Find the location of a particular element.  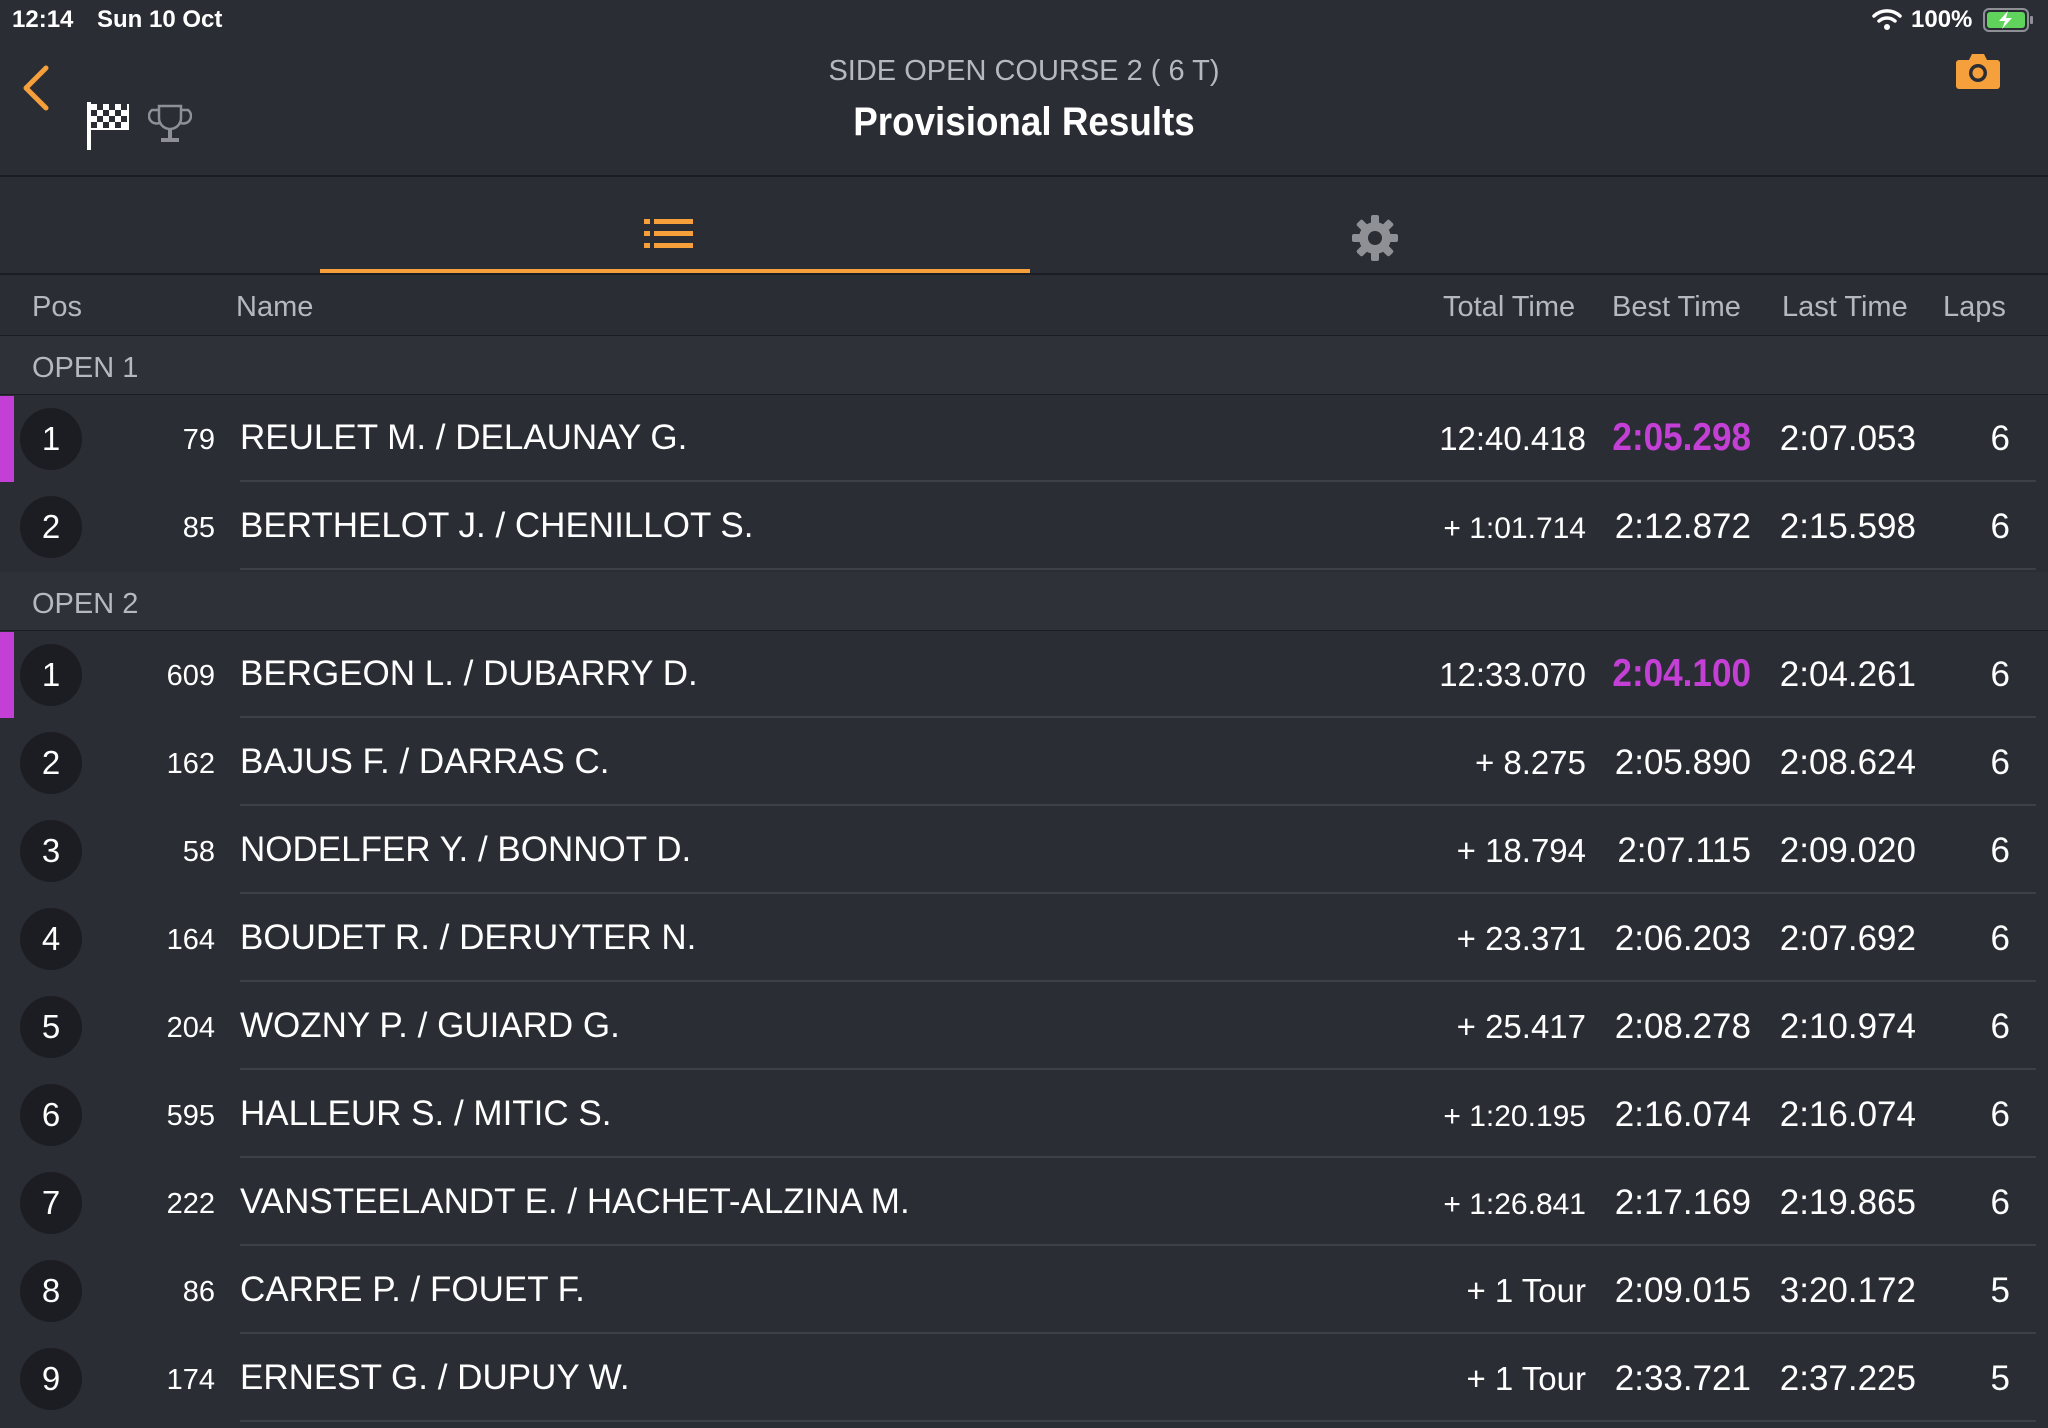

position-badge: 4 is located at coordinates (51, 939).